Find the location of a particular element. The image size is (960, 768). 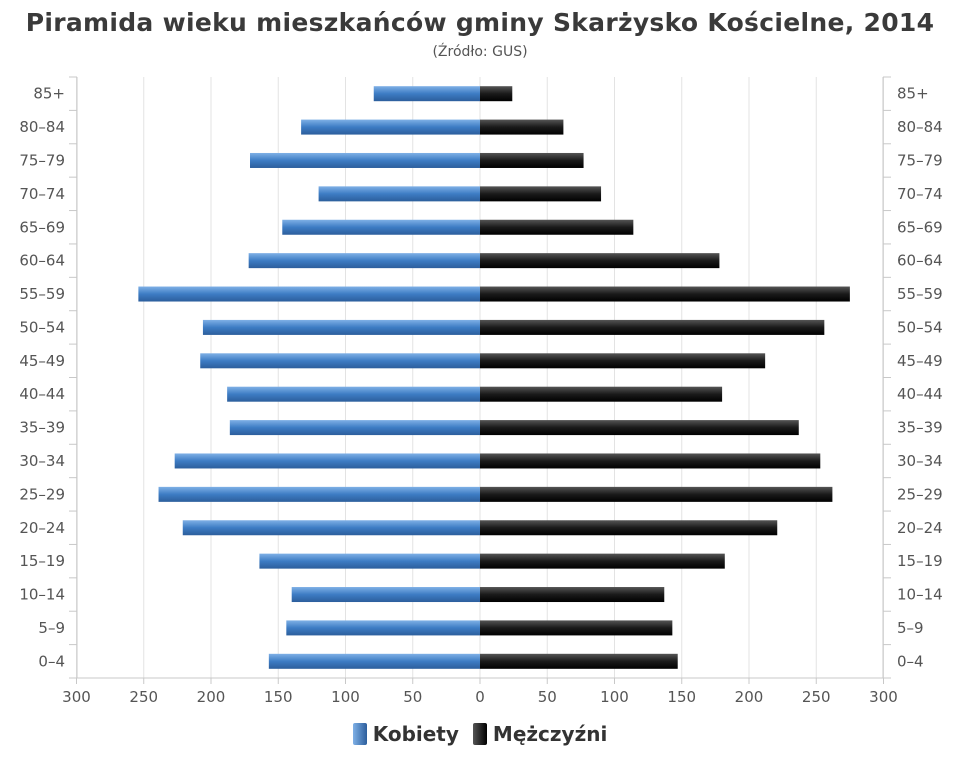

legend-label-mezczyzni: Mężczyźni is located at coordinates (550, 734).